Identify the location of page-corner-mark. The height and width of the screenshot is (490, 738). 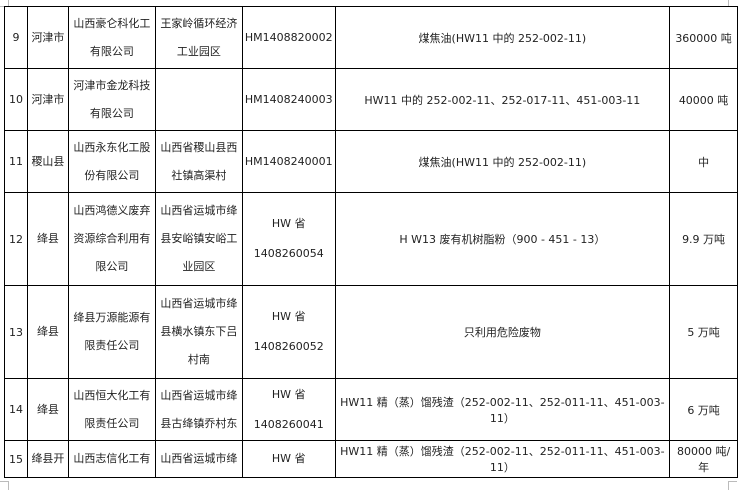
(4, 485).